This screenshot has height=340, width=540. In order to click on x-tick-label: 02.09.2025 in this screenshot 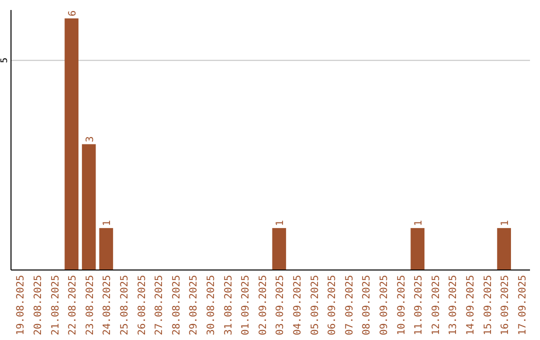, I will do `click(263, 305)`.